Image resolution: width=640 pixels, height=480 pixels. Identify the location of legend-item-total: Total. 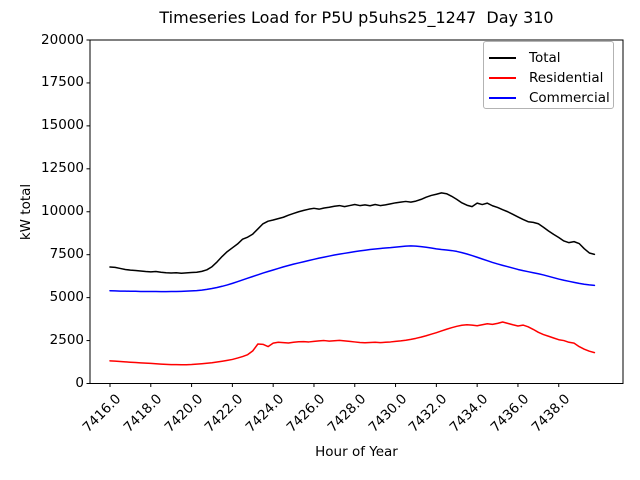
(548, 58).